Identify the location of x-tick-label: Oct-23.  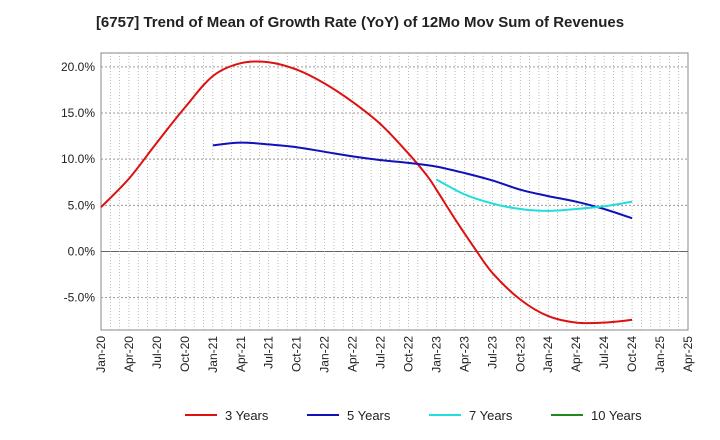
(520, 354).